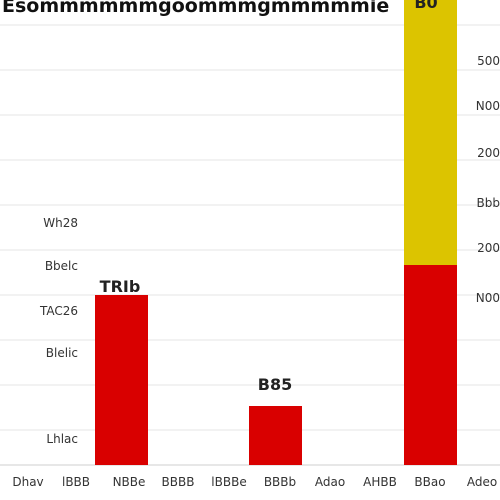 The width and height of the screenshot is (500, 500). What do you see at coordinates (488, 248) in the screenshot?
I see `right-tick-label-1: 200` at bounding box center [488, 248].